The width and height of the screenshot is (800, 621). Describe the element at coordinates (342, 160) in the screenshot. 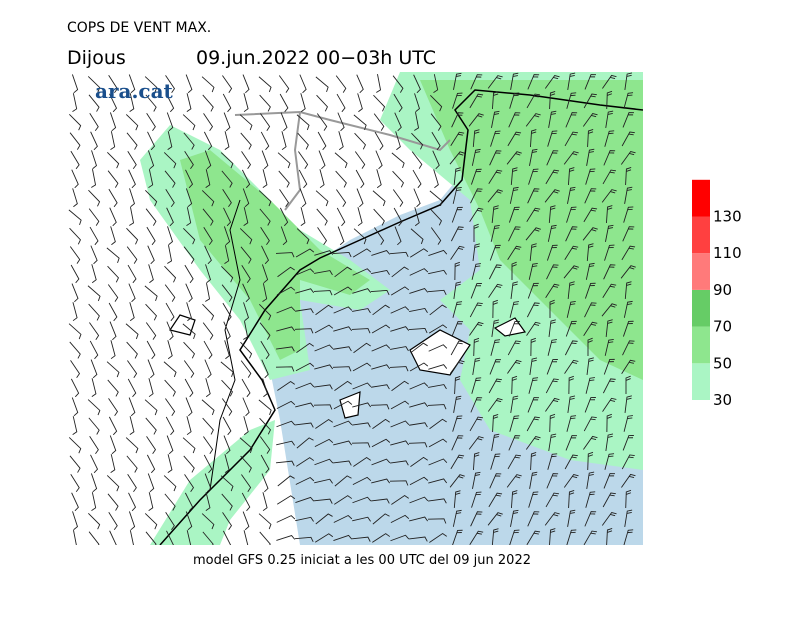

I see `border` at that location.